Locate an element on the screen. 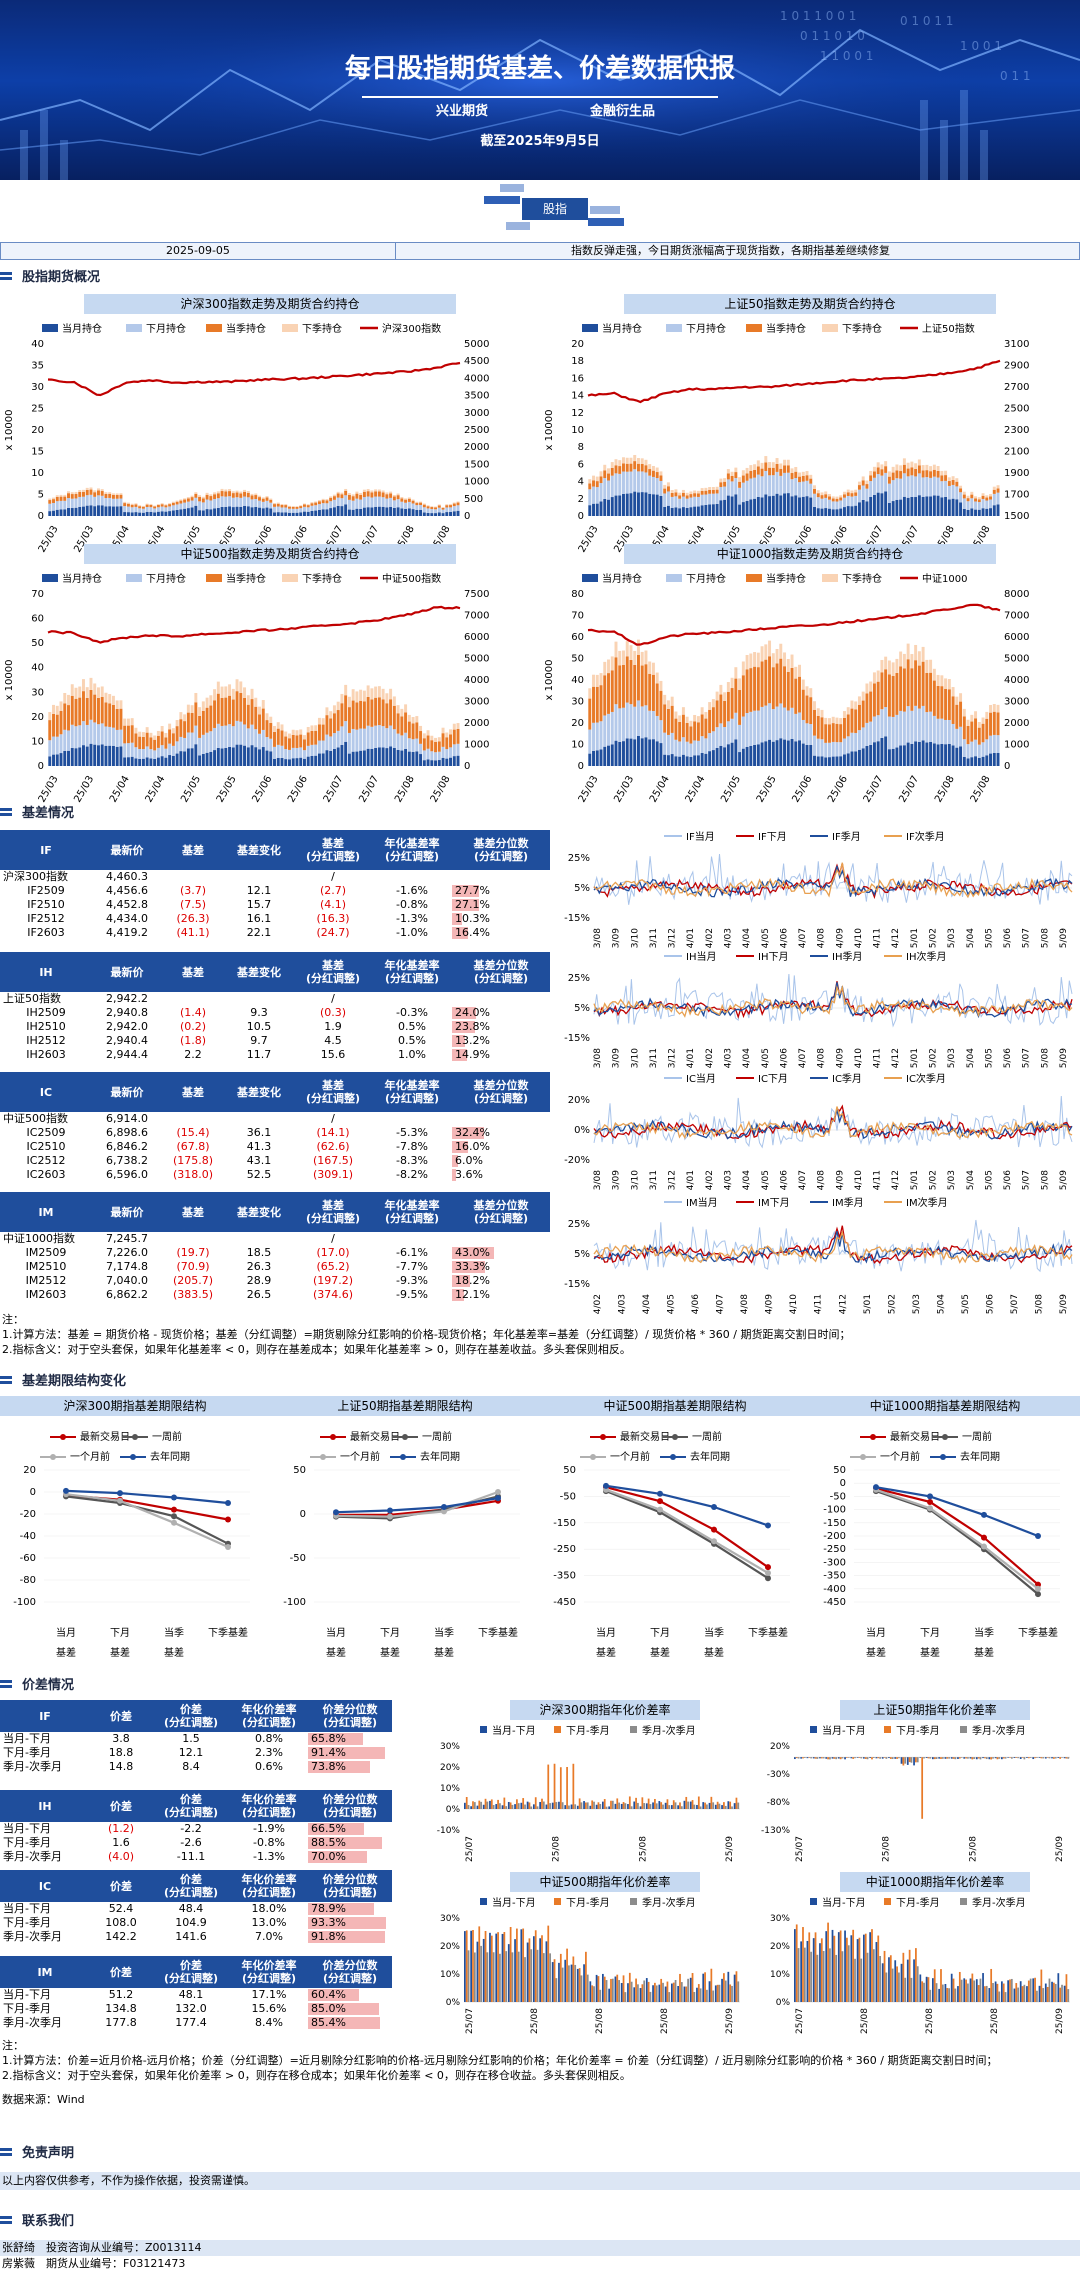 This screenshot has height=2276, width=1080. legend-item: 下季持仓 is located at coordinates (312, 578).